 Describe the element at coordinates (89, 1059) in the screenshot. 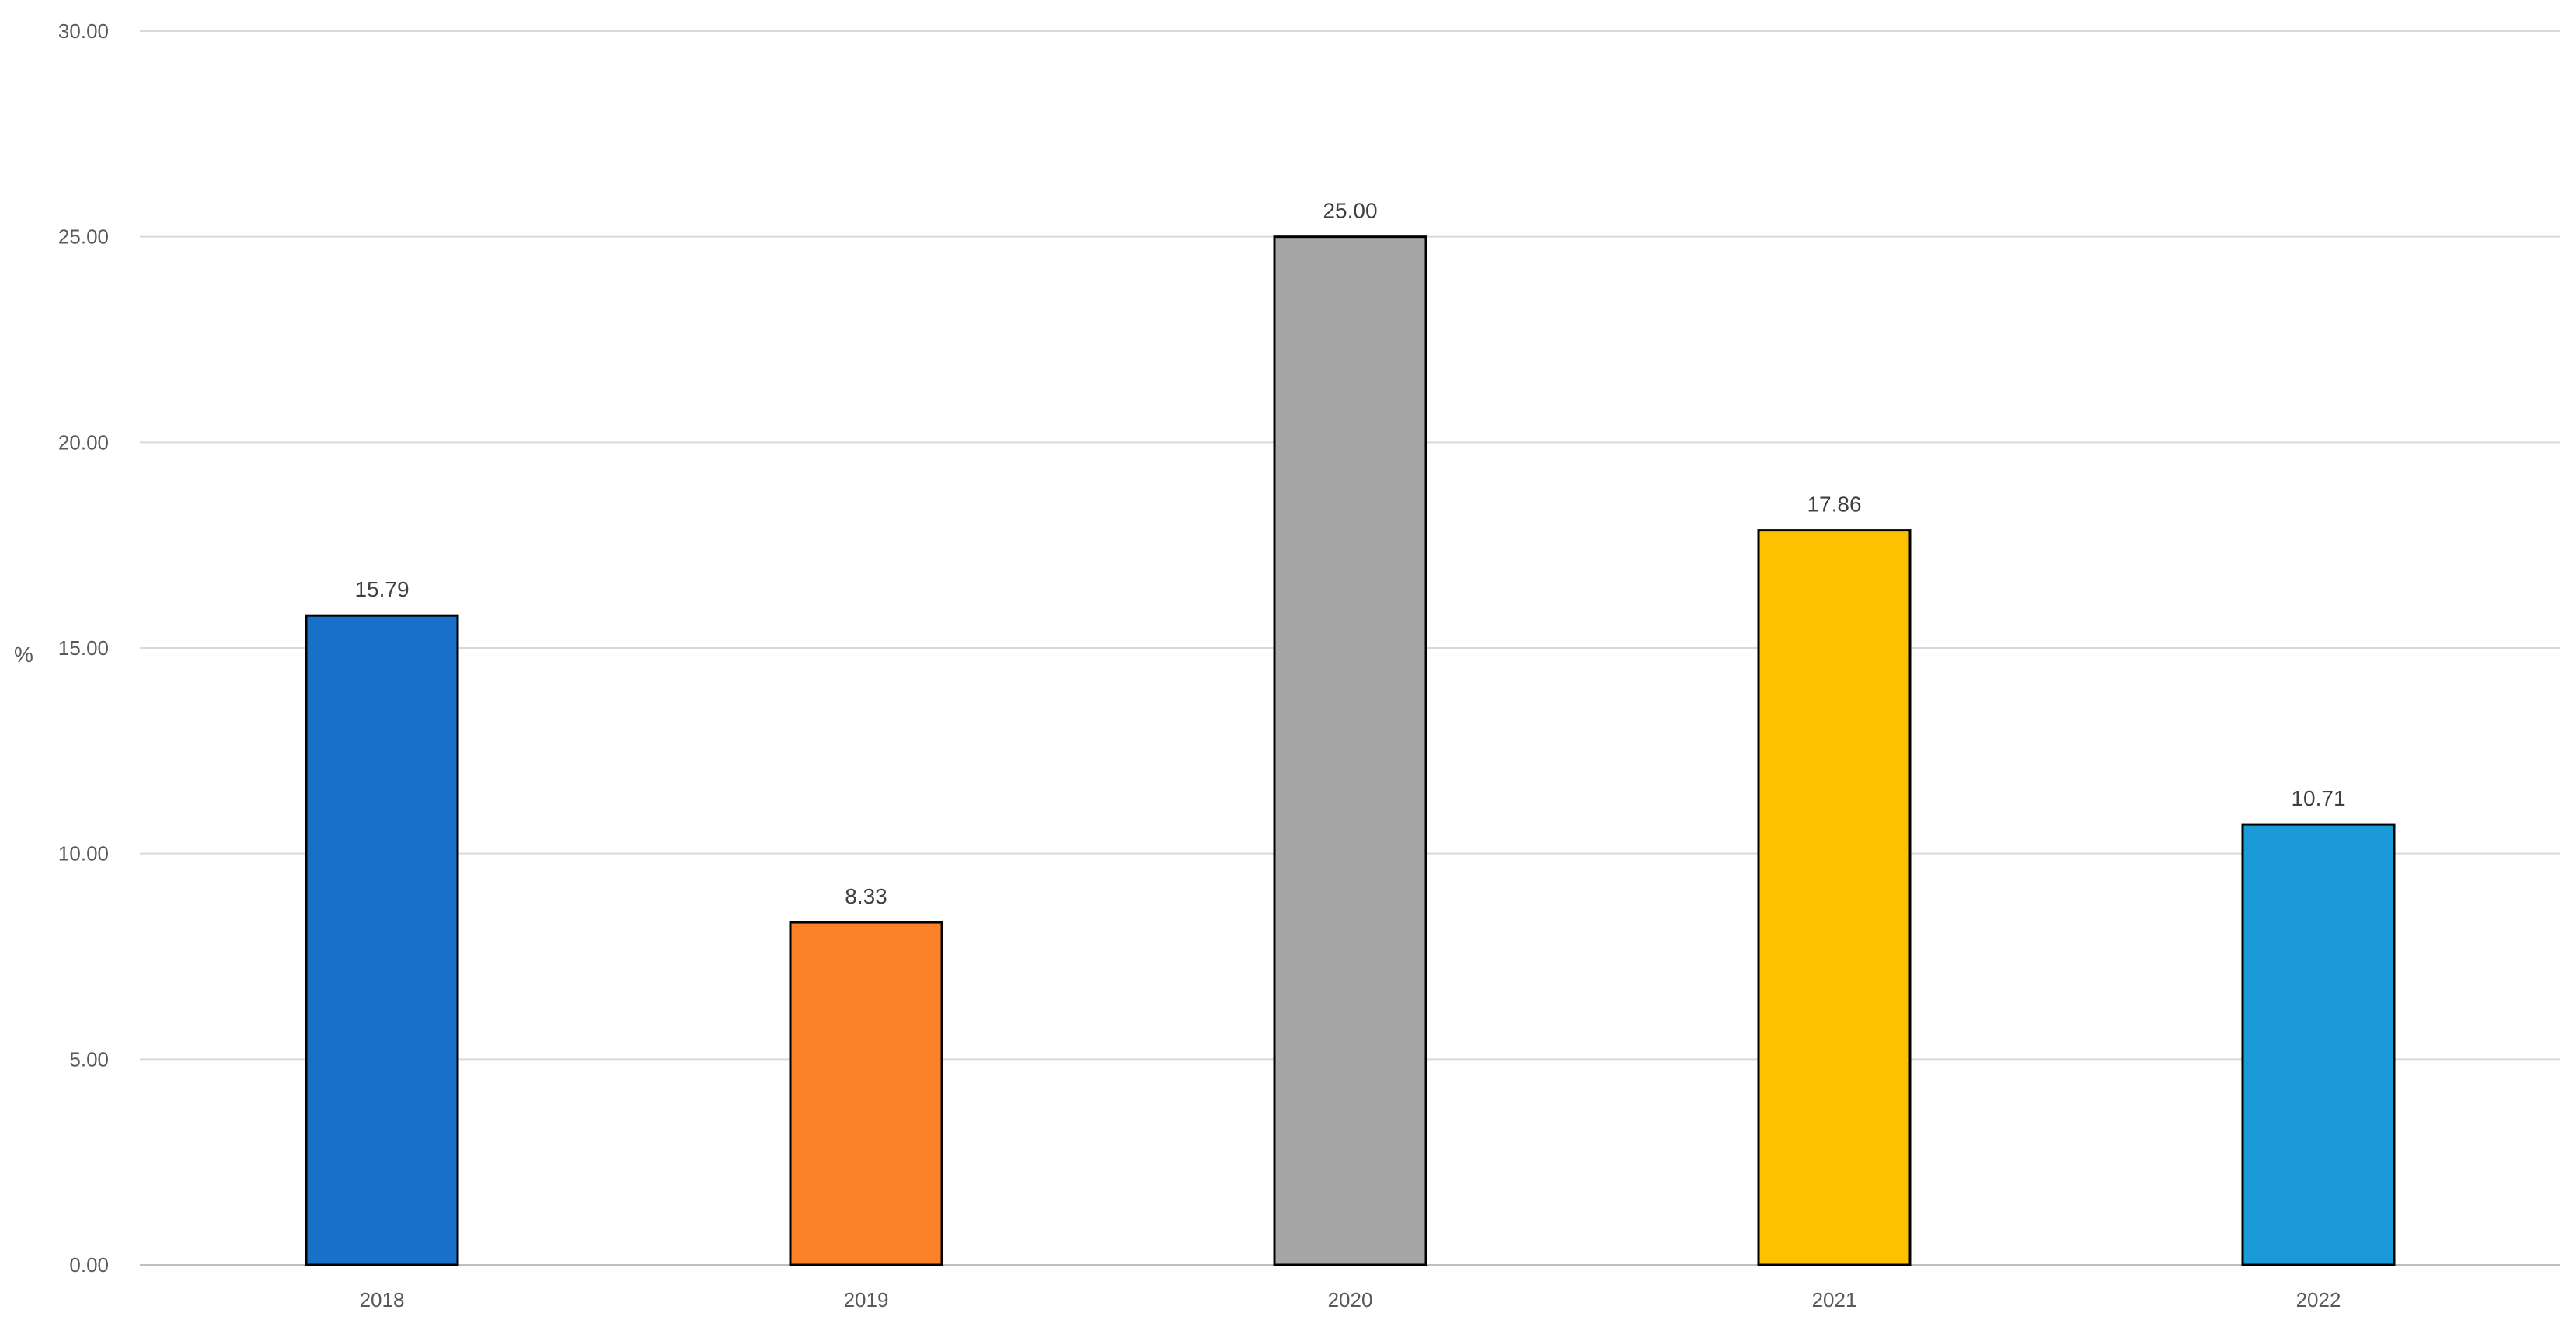

I see `y-tick-label: 5.00` at that location.